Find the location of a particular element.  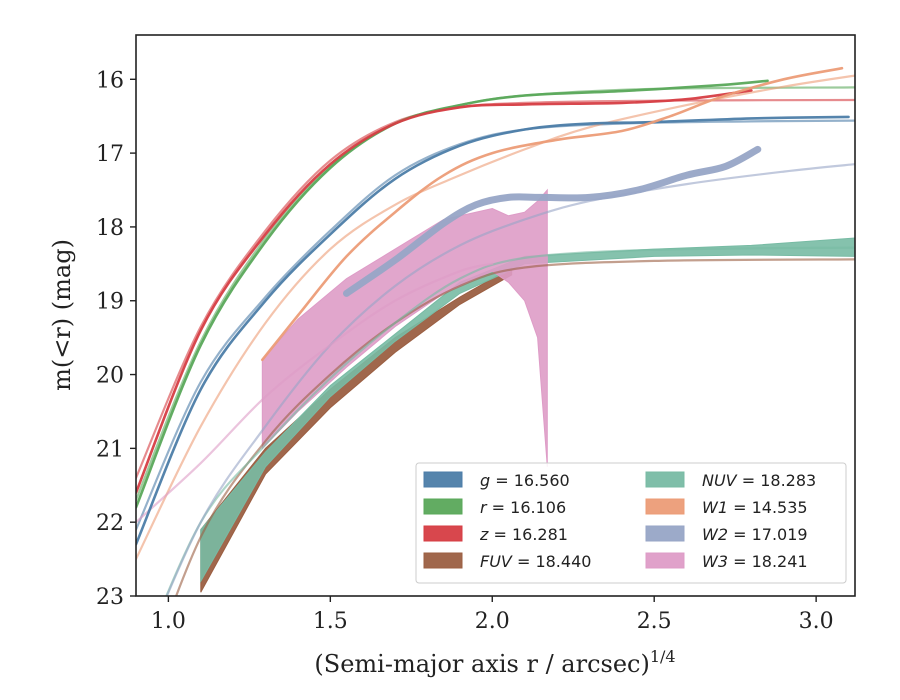

legend-value: 16.106 is located at coordinates (538, 507).